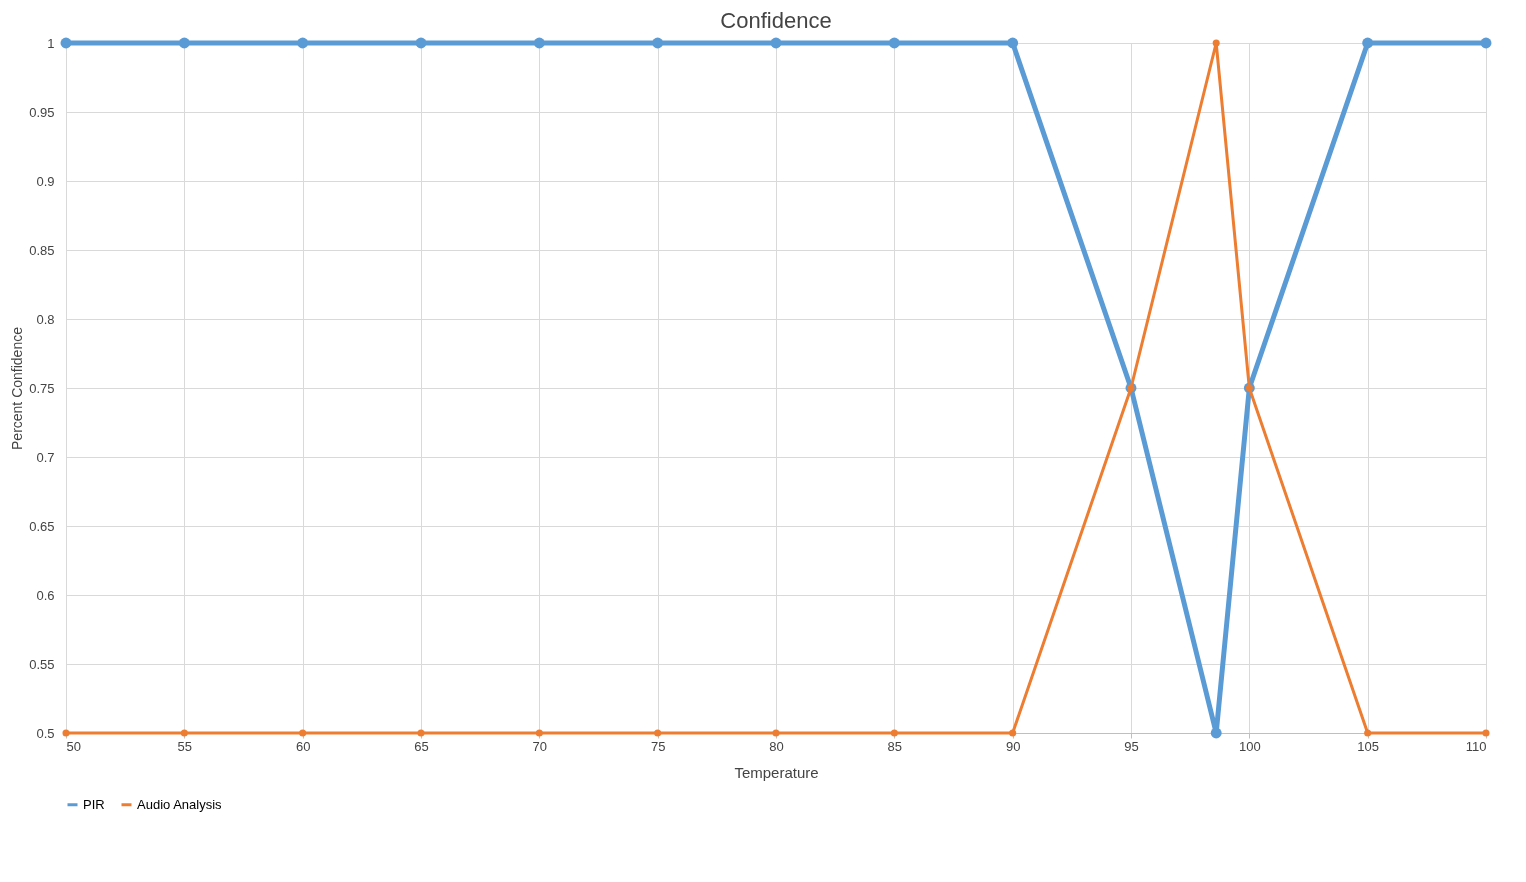 The image size is (1526, 882). I want to click on y-tick-label: 0.6, so click(45, 595).